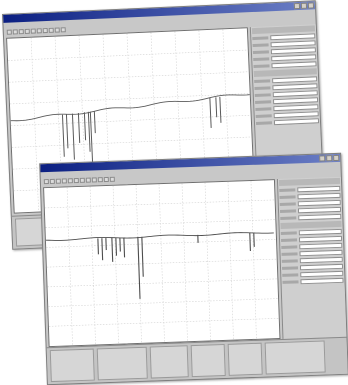 This screenshot has height=385, width=348. I want to click on help-icon, so click(112, 179).